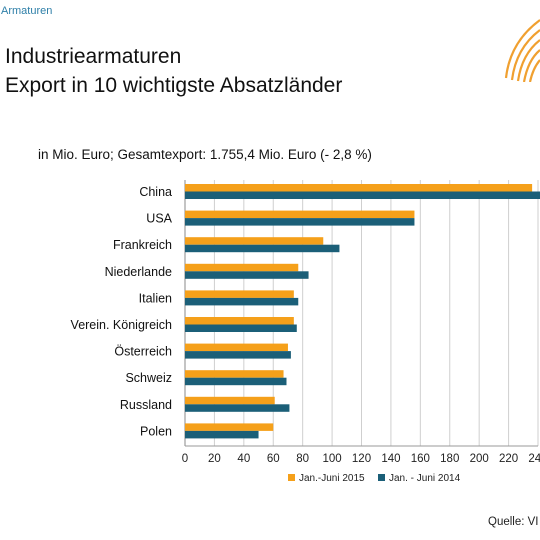 The width and height of the screenshot is (540, 540). I want to click on category-label: Niederlande, so click(138, 272).